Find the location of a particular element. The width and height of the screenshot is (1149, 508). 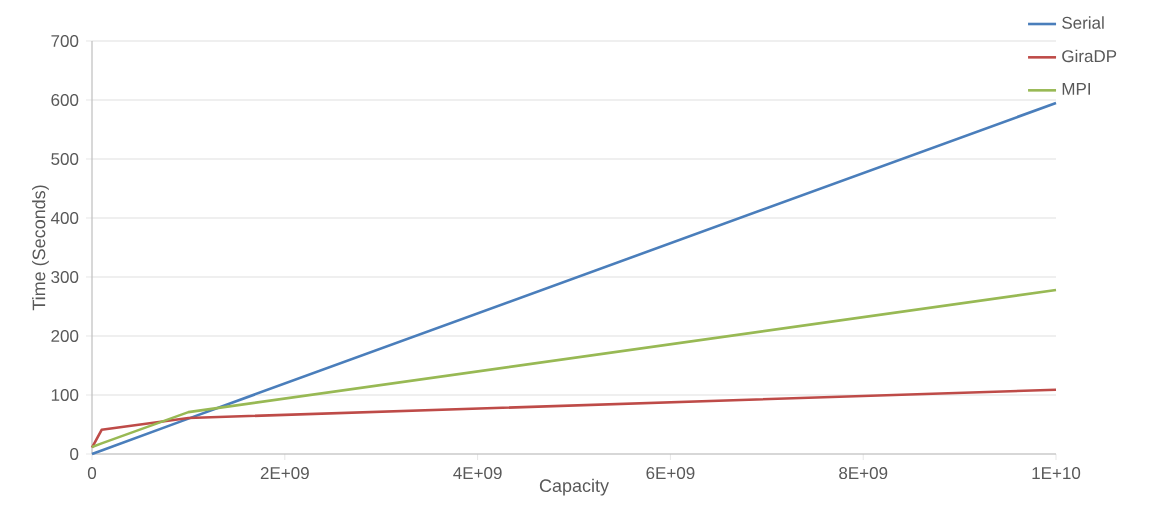

x-tick-label: 6E+09 is located at coordinates (670, 473).